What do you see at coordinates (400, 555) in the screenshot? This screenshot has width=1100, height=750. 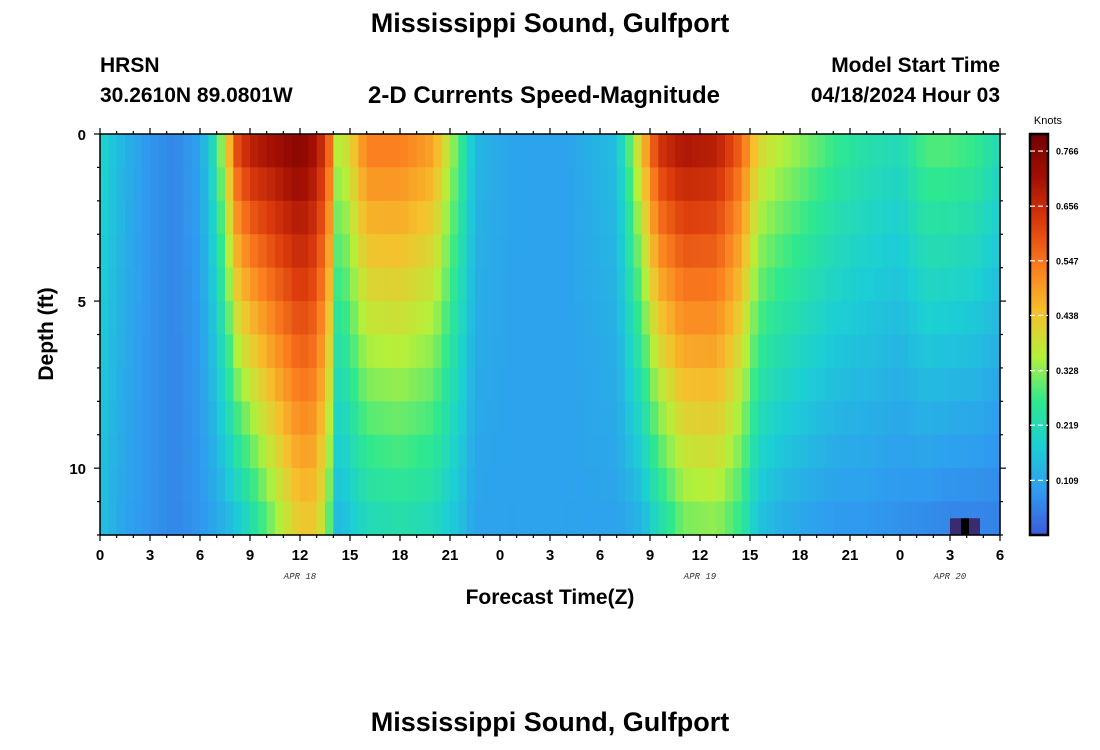 I see `x-tick-label: 18` at bounding box center [400, 555].